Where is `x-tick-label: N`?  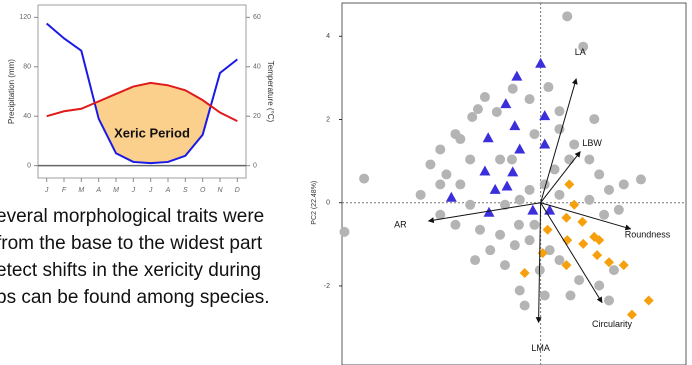 x-tick-label: N is located at coordinates (220, 190).